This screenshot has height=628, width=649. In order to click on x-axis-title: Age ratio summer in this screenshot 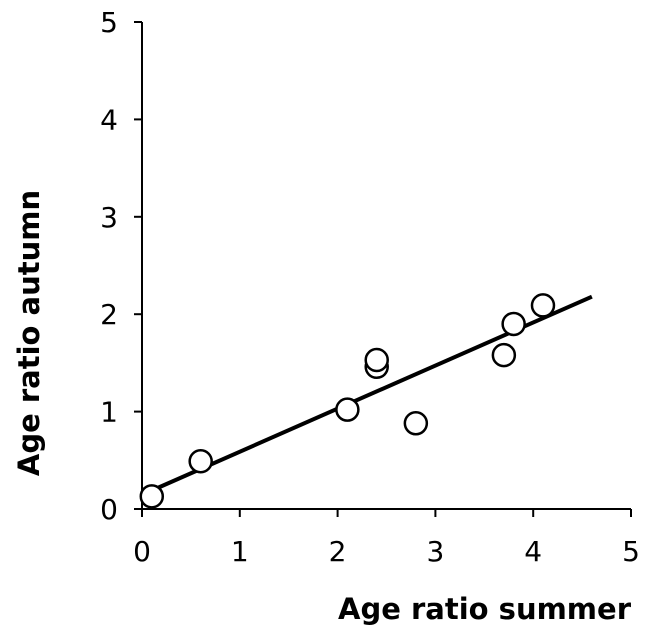, I will do `click(485, 609)`.